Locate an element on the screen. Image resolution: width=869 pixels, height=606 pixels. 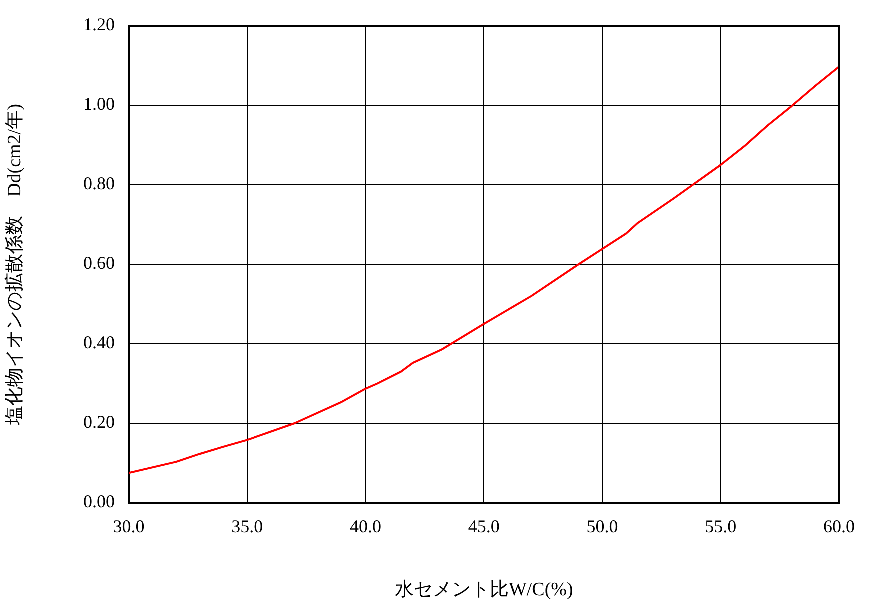
x-tick-label: 55.0 is located at coordinates (721, 526).